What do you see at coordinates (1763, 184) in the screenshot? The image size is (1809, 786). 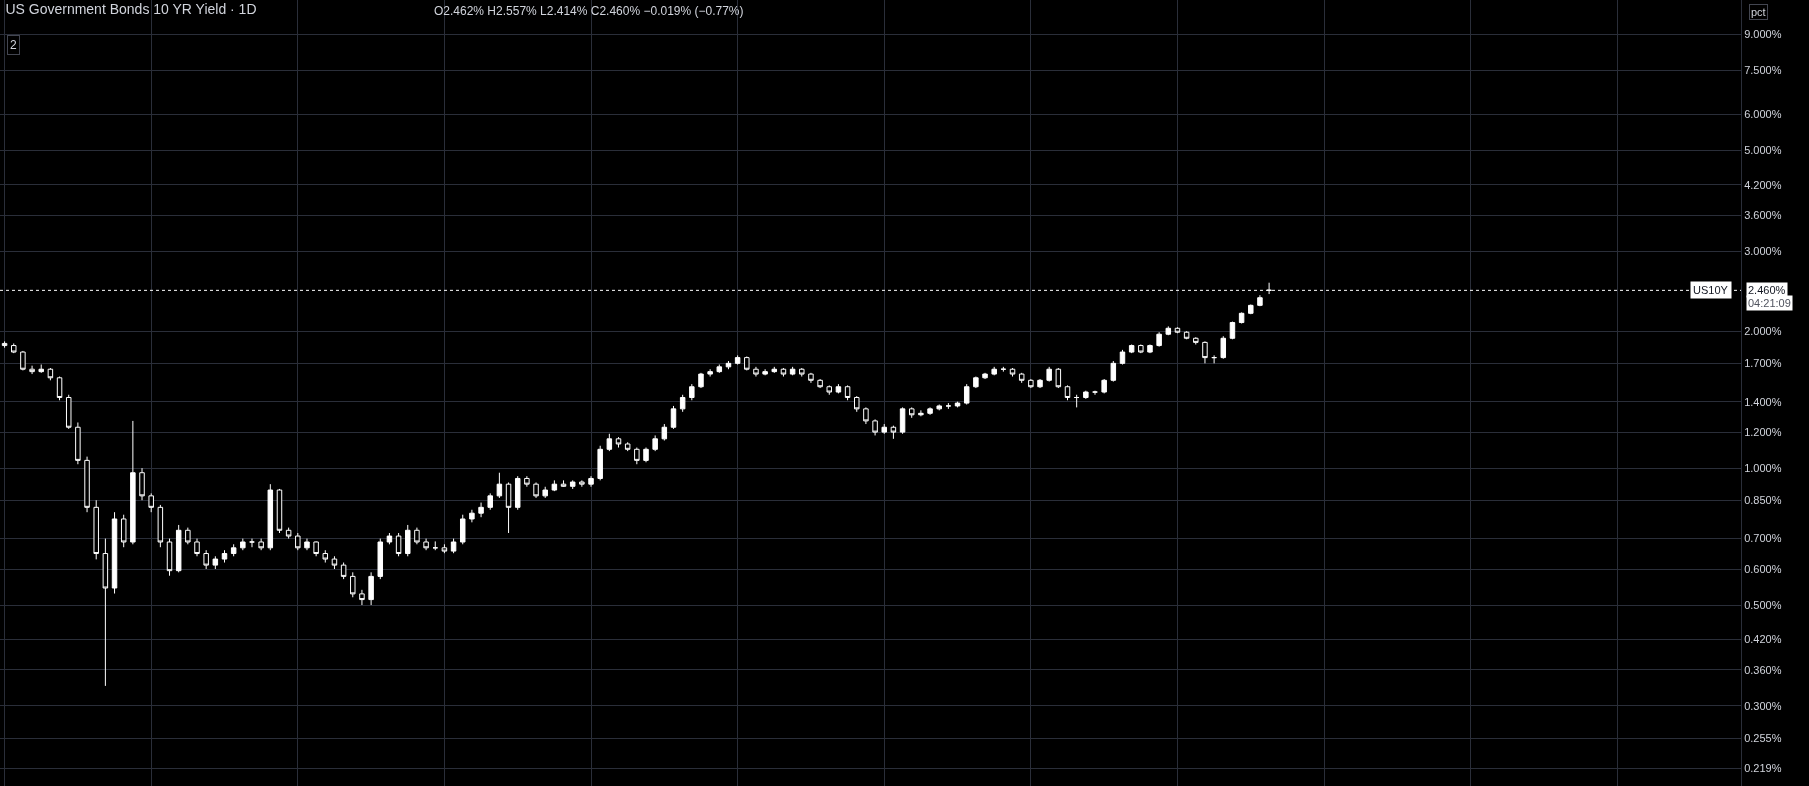 I see `y-tick-label: 4.200%` at bounding box center [1763, 184].